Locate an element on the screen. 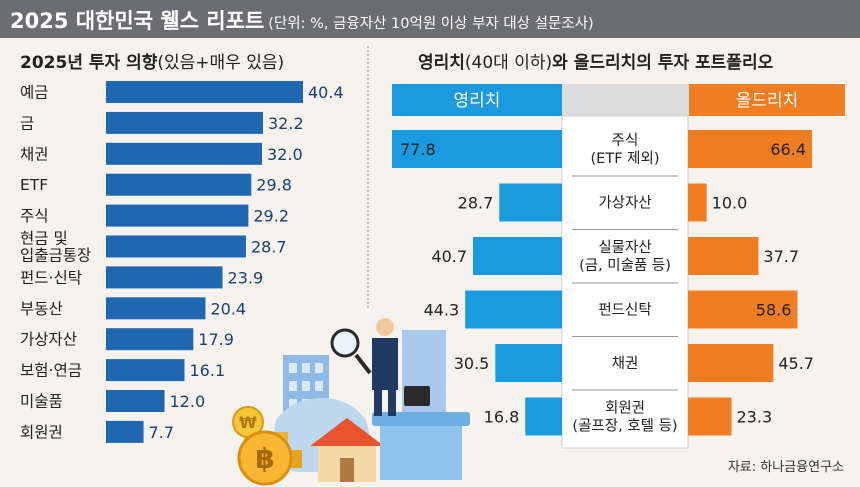 The image size is (860, 487). category-label-10: 미술품 is located at coordinates (41, 402).